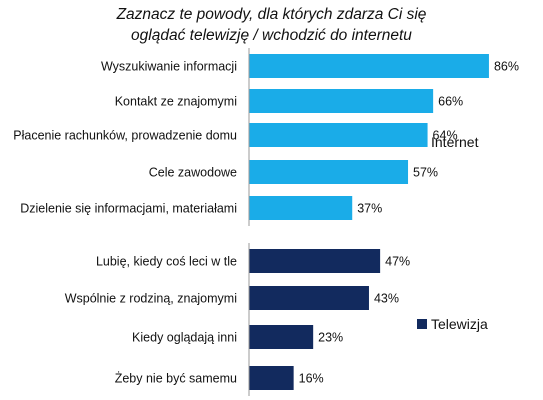 The image size is (543, 400). Describe the element at coordinates (425, 173) in the screenshot. I see `value-label-internet-3: 57%` at that location.